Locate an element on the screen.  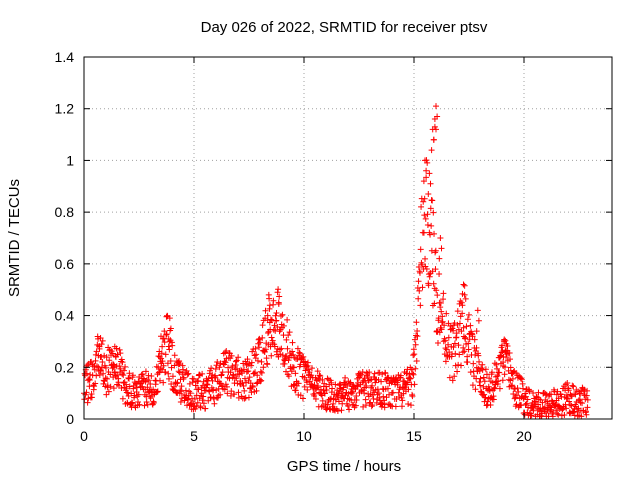
x-tick-label: 20 is located at coordinates (524, 436).